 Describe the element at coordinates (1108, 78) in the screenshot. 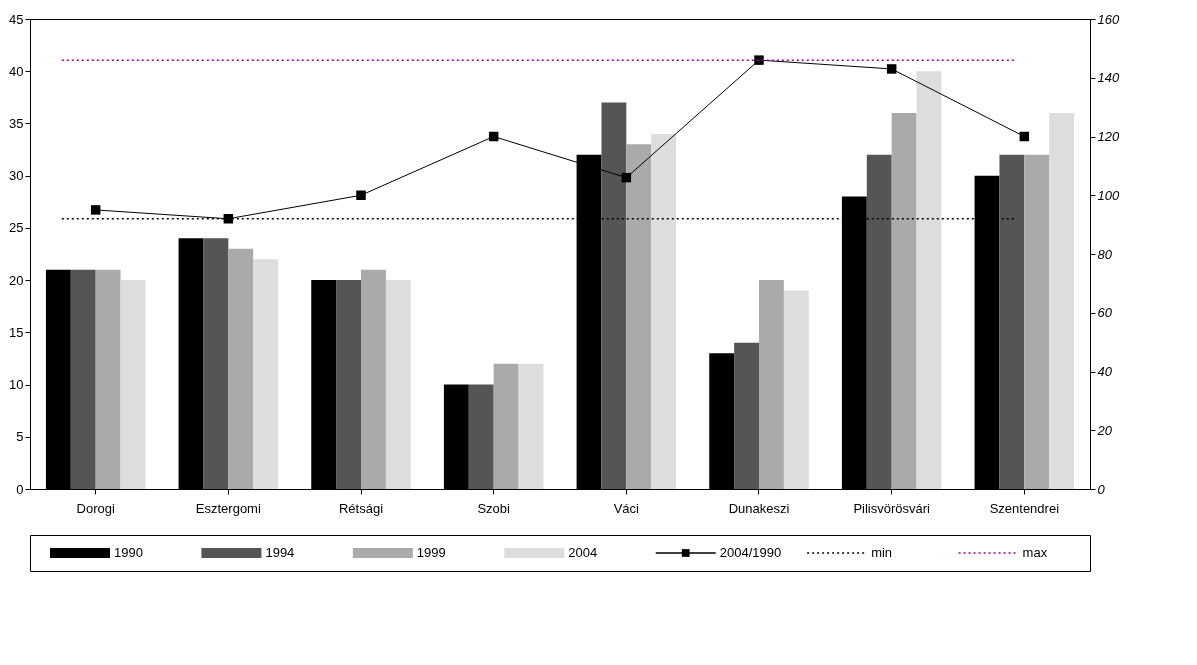

I see `y2-tick-label: 140` at that location.